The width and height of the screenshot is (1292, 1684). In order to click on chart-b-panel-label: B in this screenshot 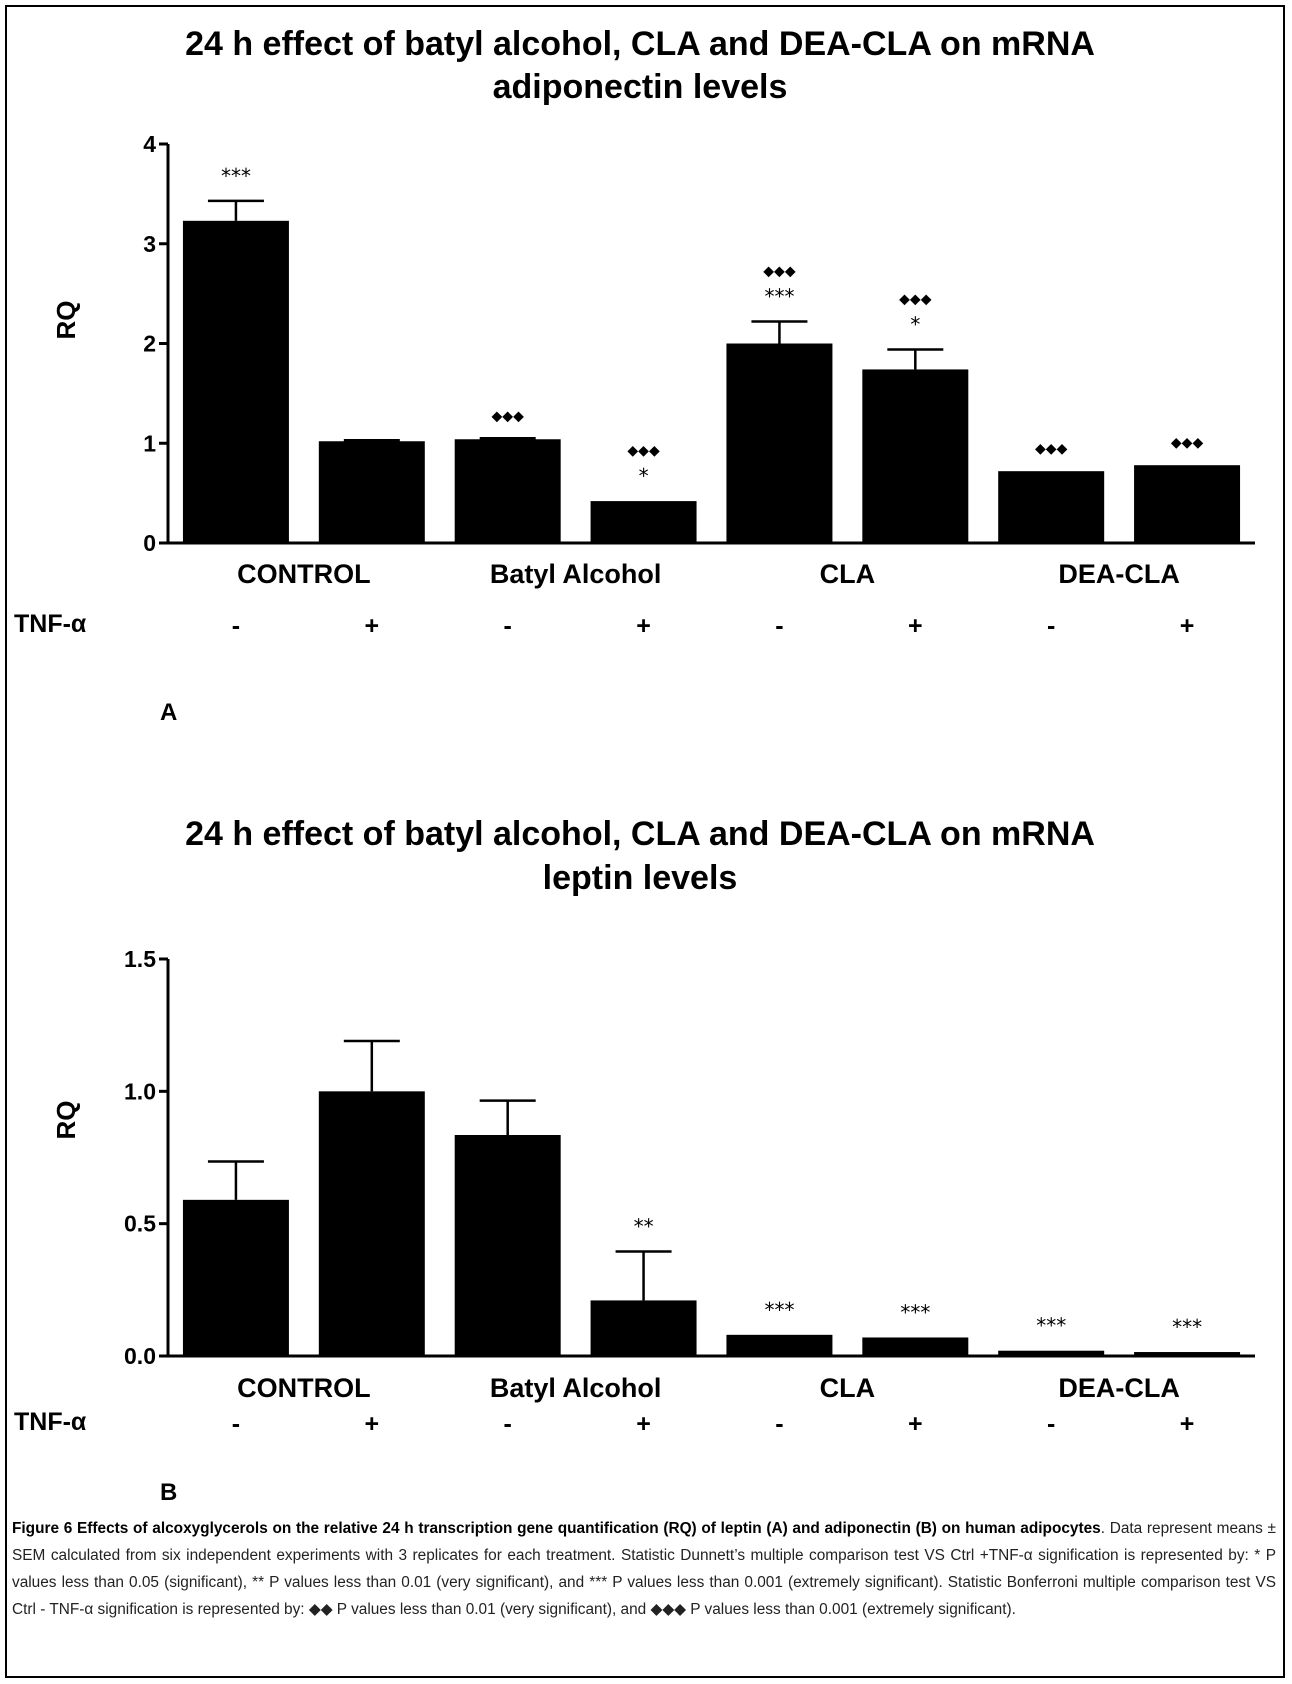, I will do `click(168, 1492)`.